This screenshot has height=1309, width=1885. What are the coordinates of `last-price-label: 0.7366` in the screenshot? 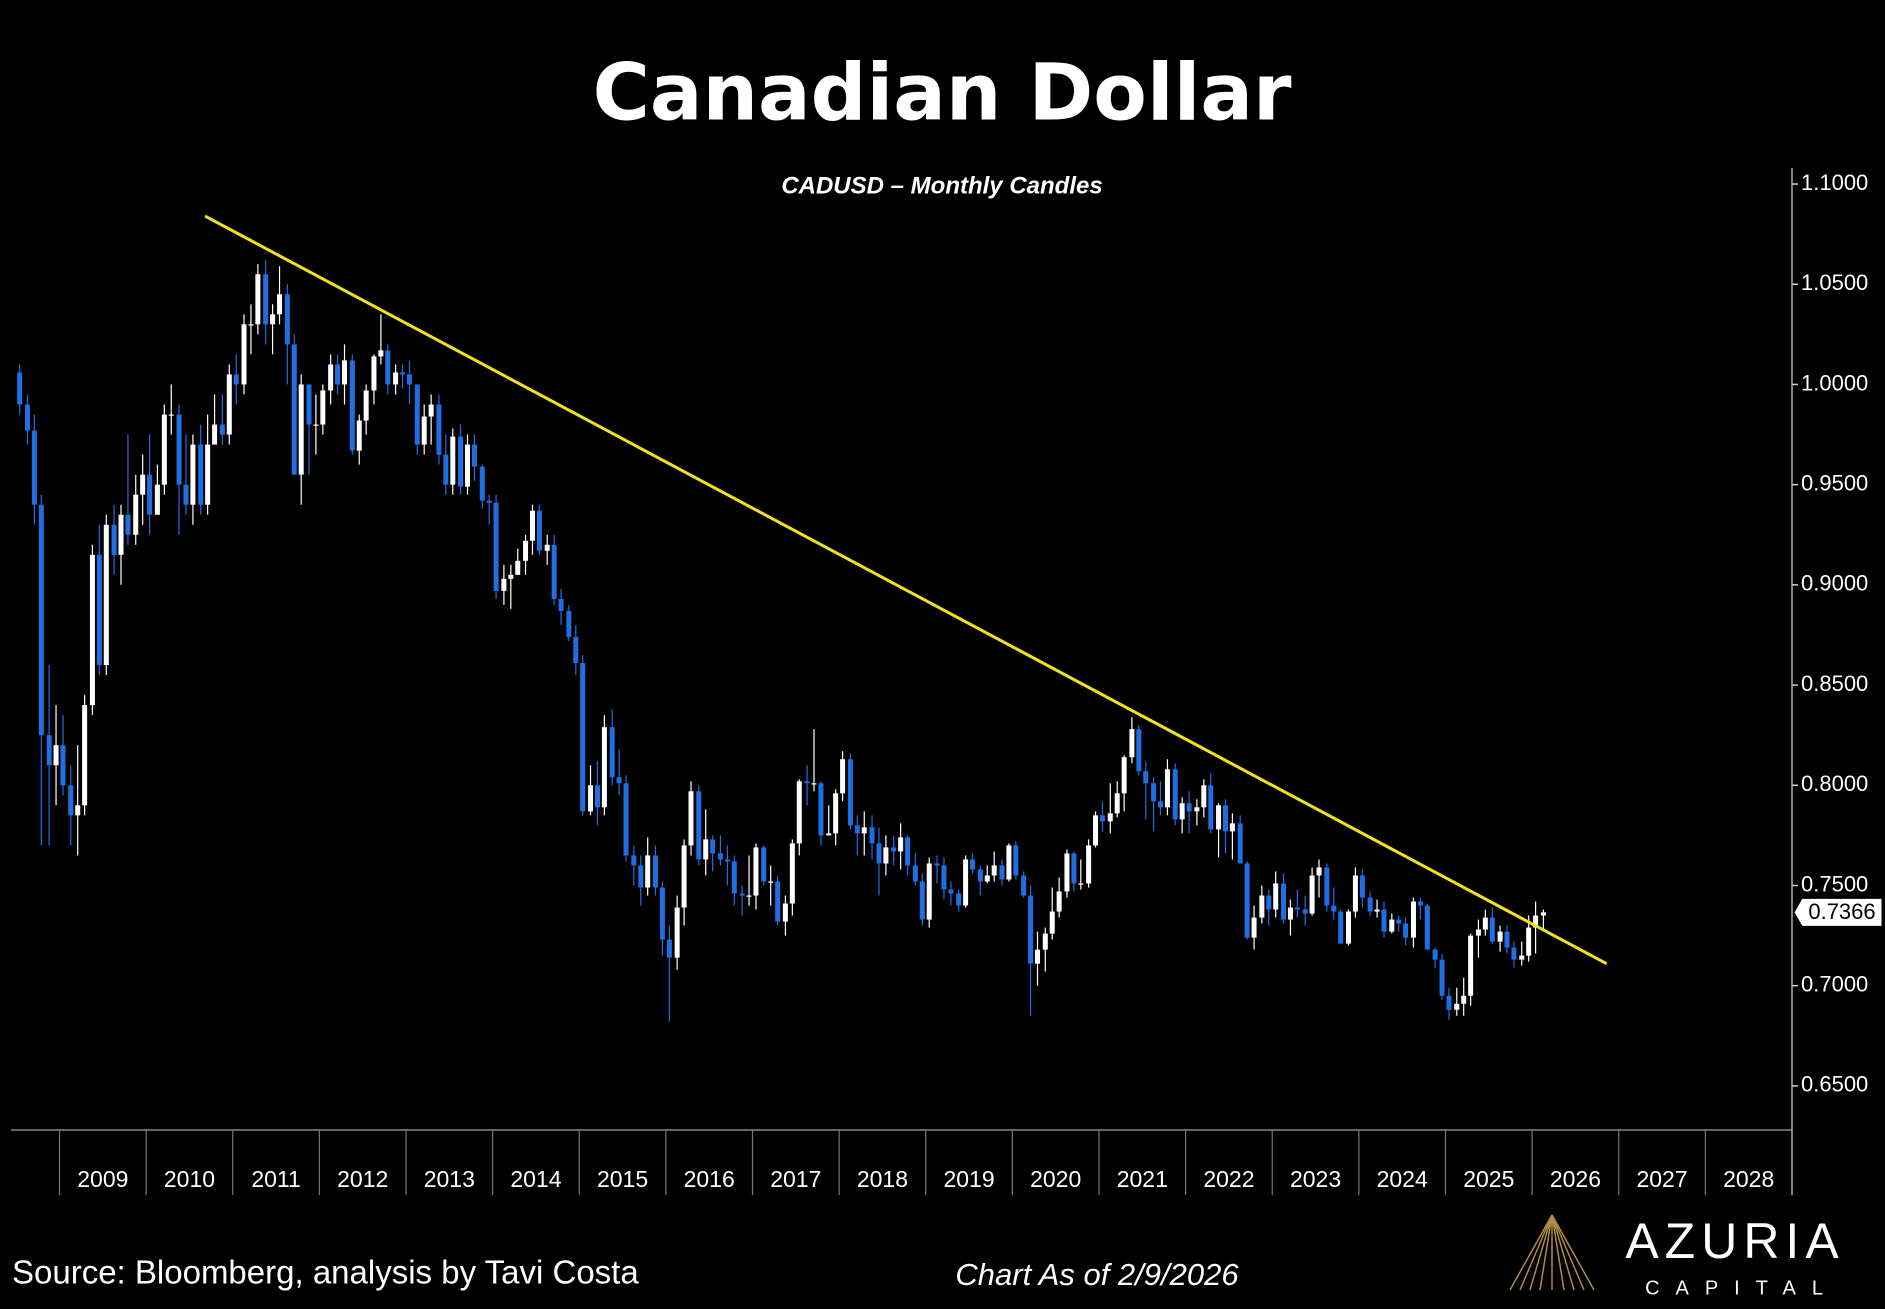 It's located at (1841, 911).